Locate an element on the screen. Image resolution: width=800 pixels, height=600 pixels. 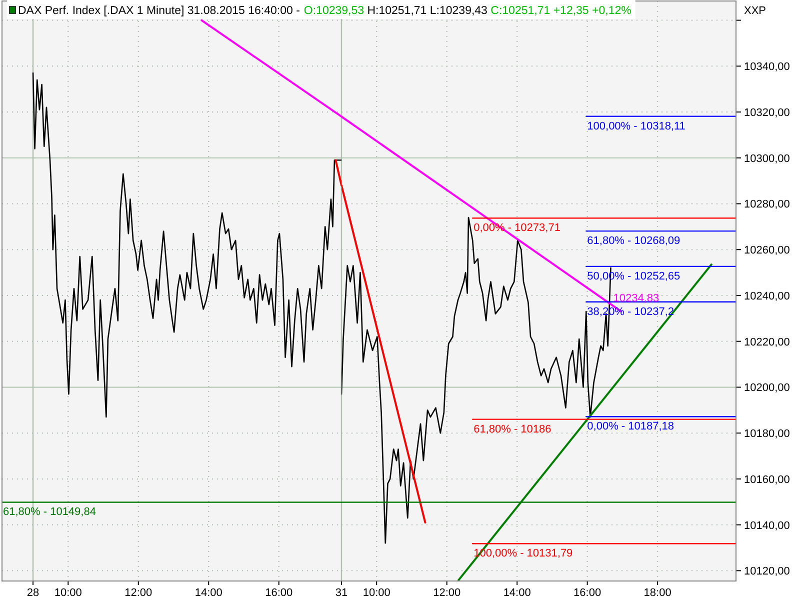
text: O:10239,53 H:10251,71 L:10239,43 C:10251,71 +12,35 +0,12% is located at coordinates (468, 11).